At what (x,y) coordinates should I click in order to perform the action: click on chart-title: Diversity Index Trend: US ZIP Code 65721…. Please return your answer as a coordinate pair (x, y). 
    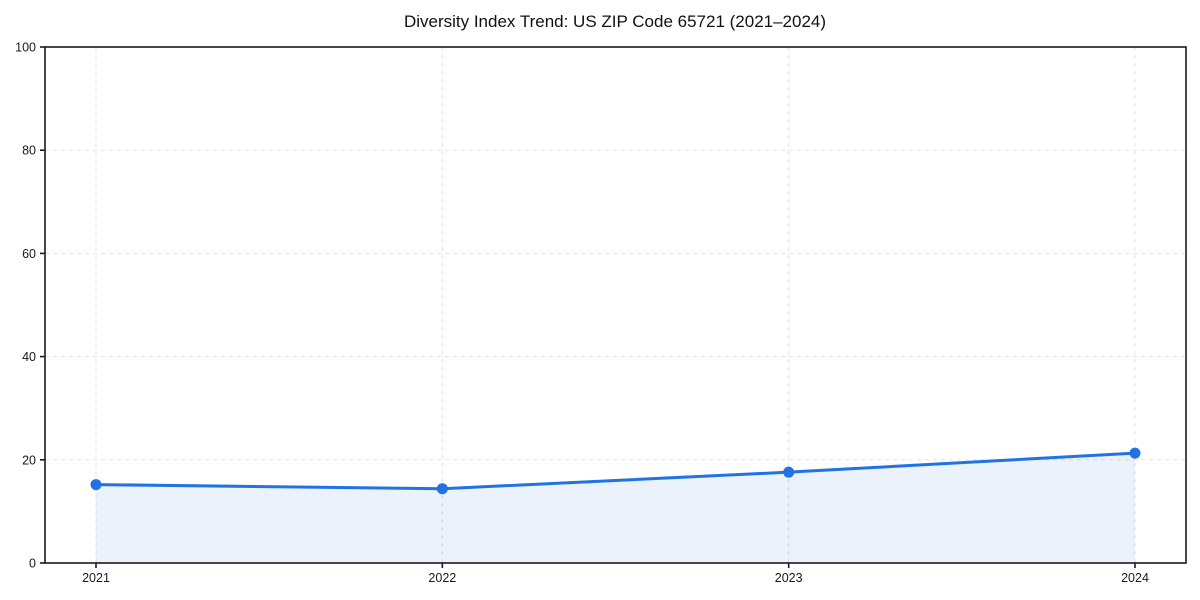
    Looking at the image, I should click on (615, 21).